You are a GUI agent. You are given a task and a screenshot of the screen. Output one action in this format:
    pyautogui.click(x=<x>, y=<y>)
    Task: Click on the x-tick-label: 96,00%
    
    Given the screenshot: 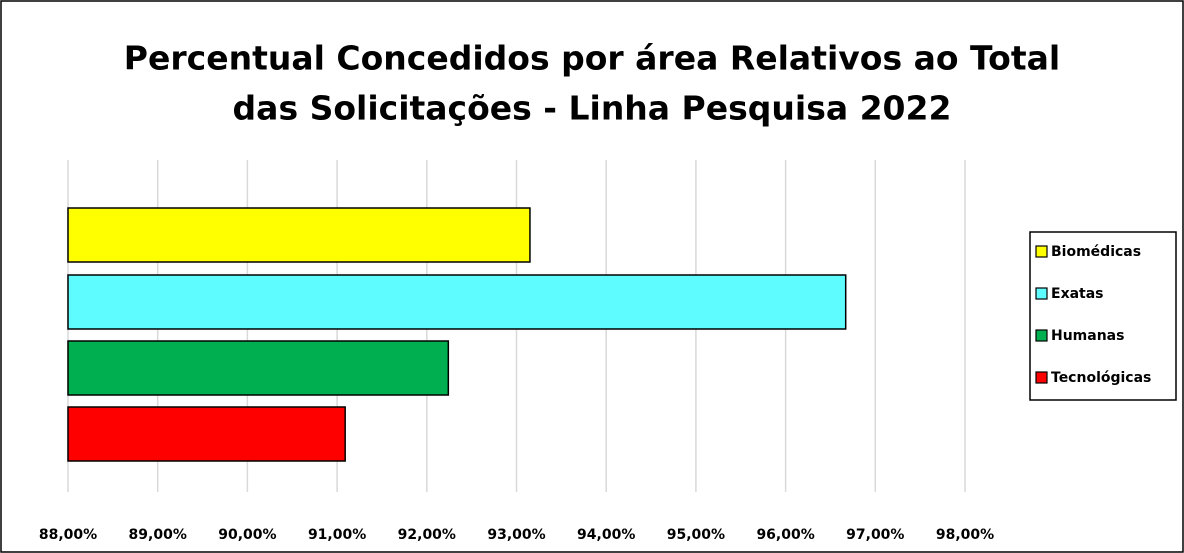 What is the action you would take?
    pyautogui.click(x=785, y=535)
    